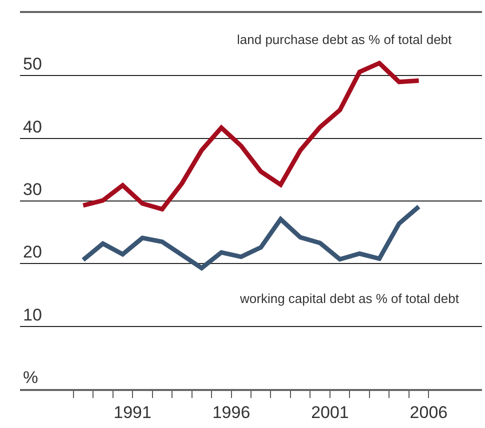 The height and width of the screenshot is (428, 485). What do you see at coordinates (330, 412) in the screenshot?
I see `x-tick-label: 2001` at bounding box center [330, 412].